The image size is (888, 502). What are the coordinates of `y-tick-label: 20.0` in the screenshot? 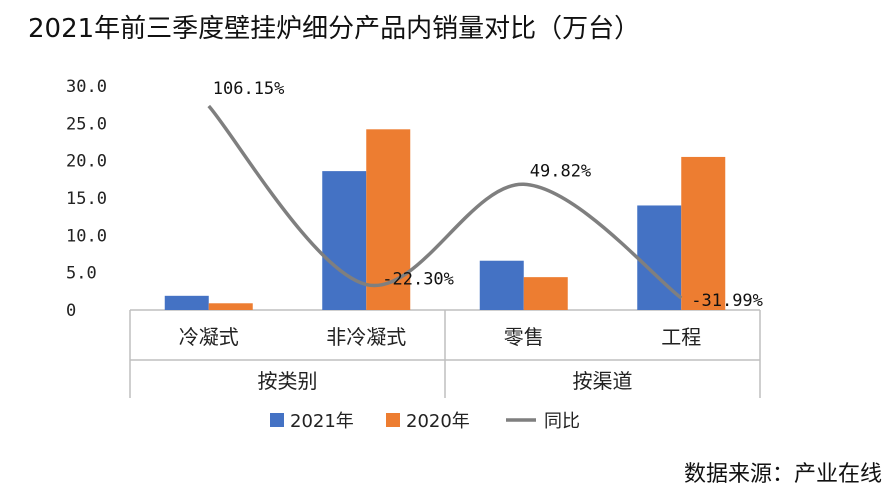 It's located at (86, 162).